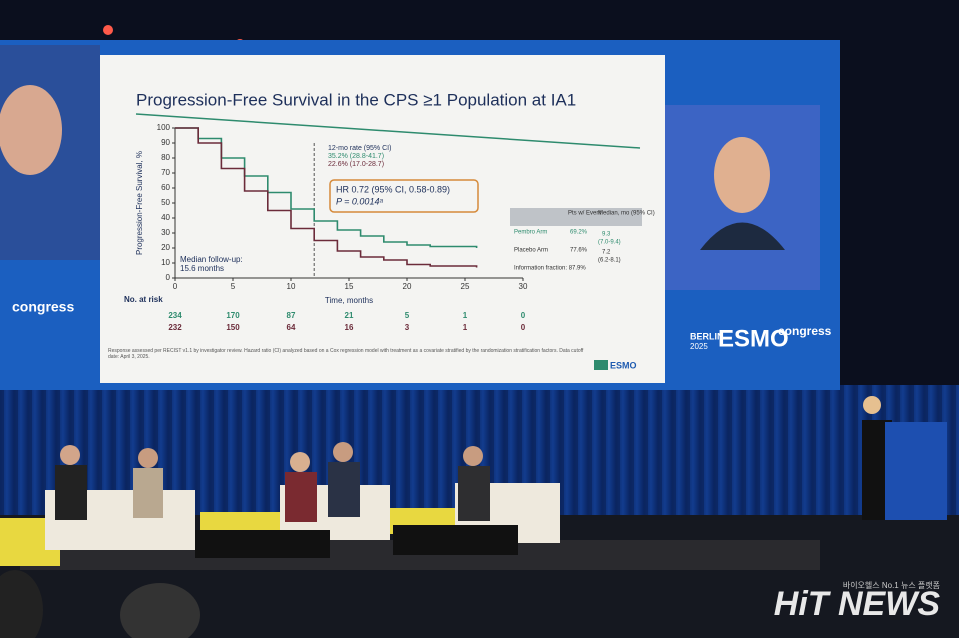 This screenshot has width=959, height=638. I want to click on logo-mark, so click(601, 365).